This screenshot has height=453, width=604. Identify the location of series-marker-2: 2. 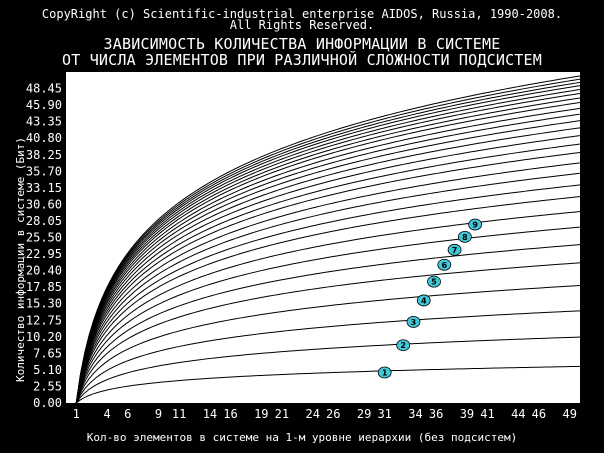
(403, 345).